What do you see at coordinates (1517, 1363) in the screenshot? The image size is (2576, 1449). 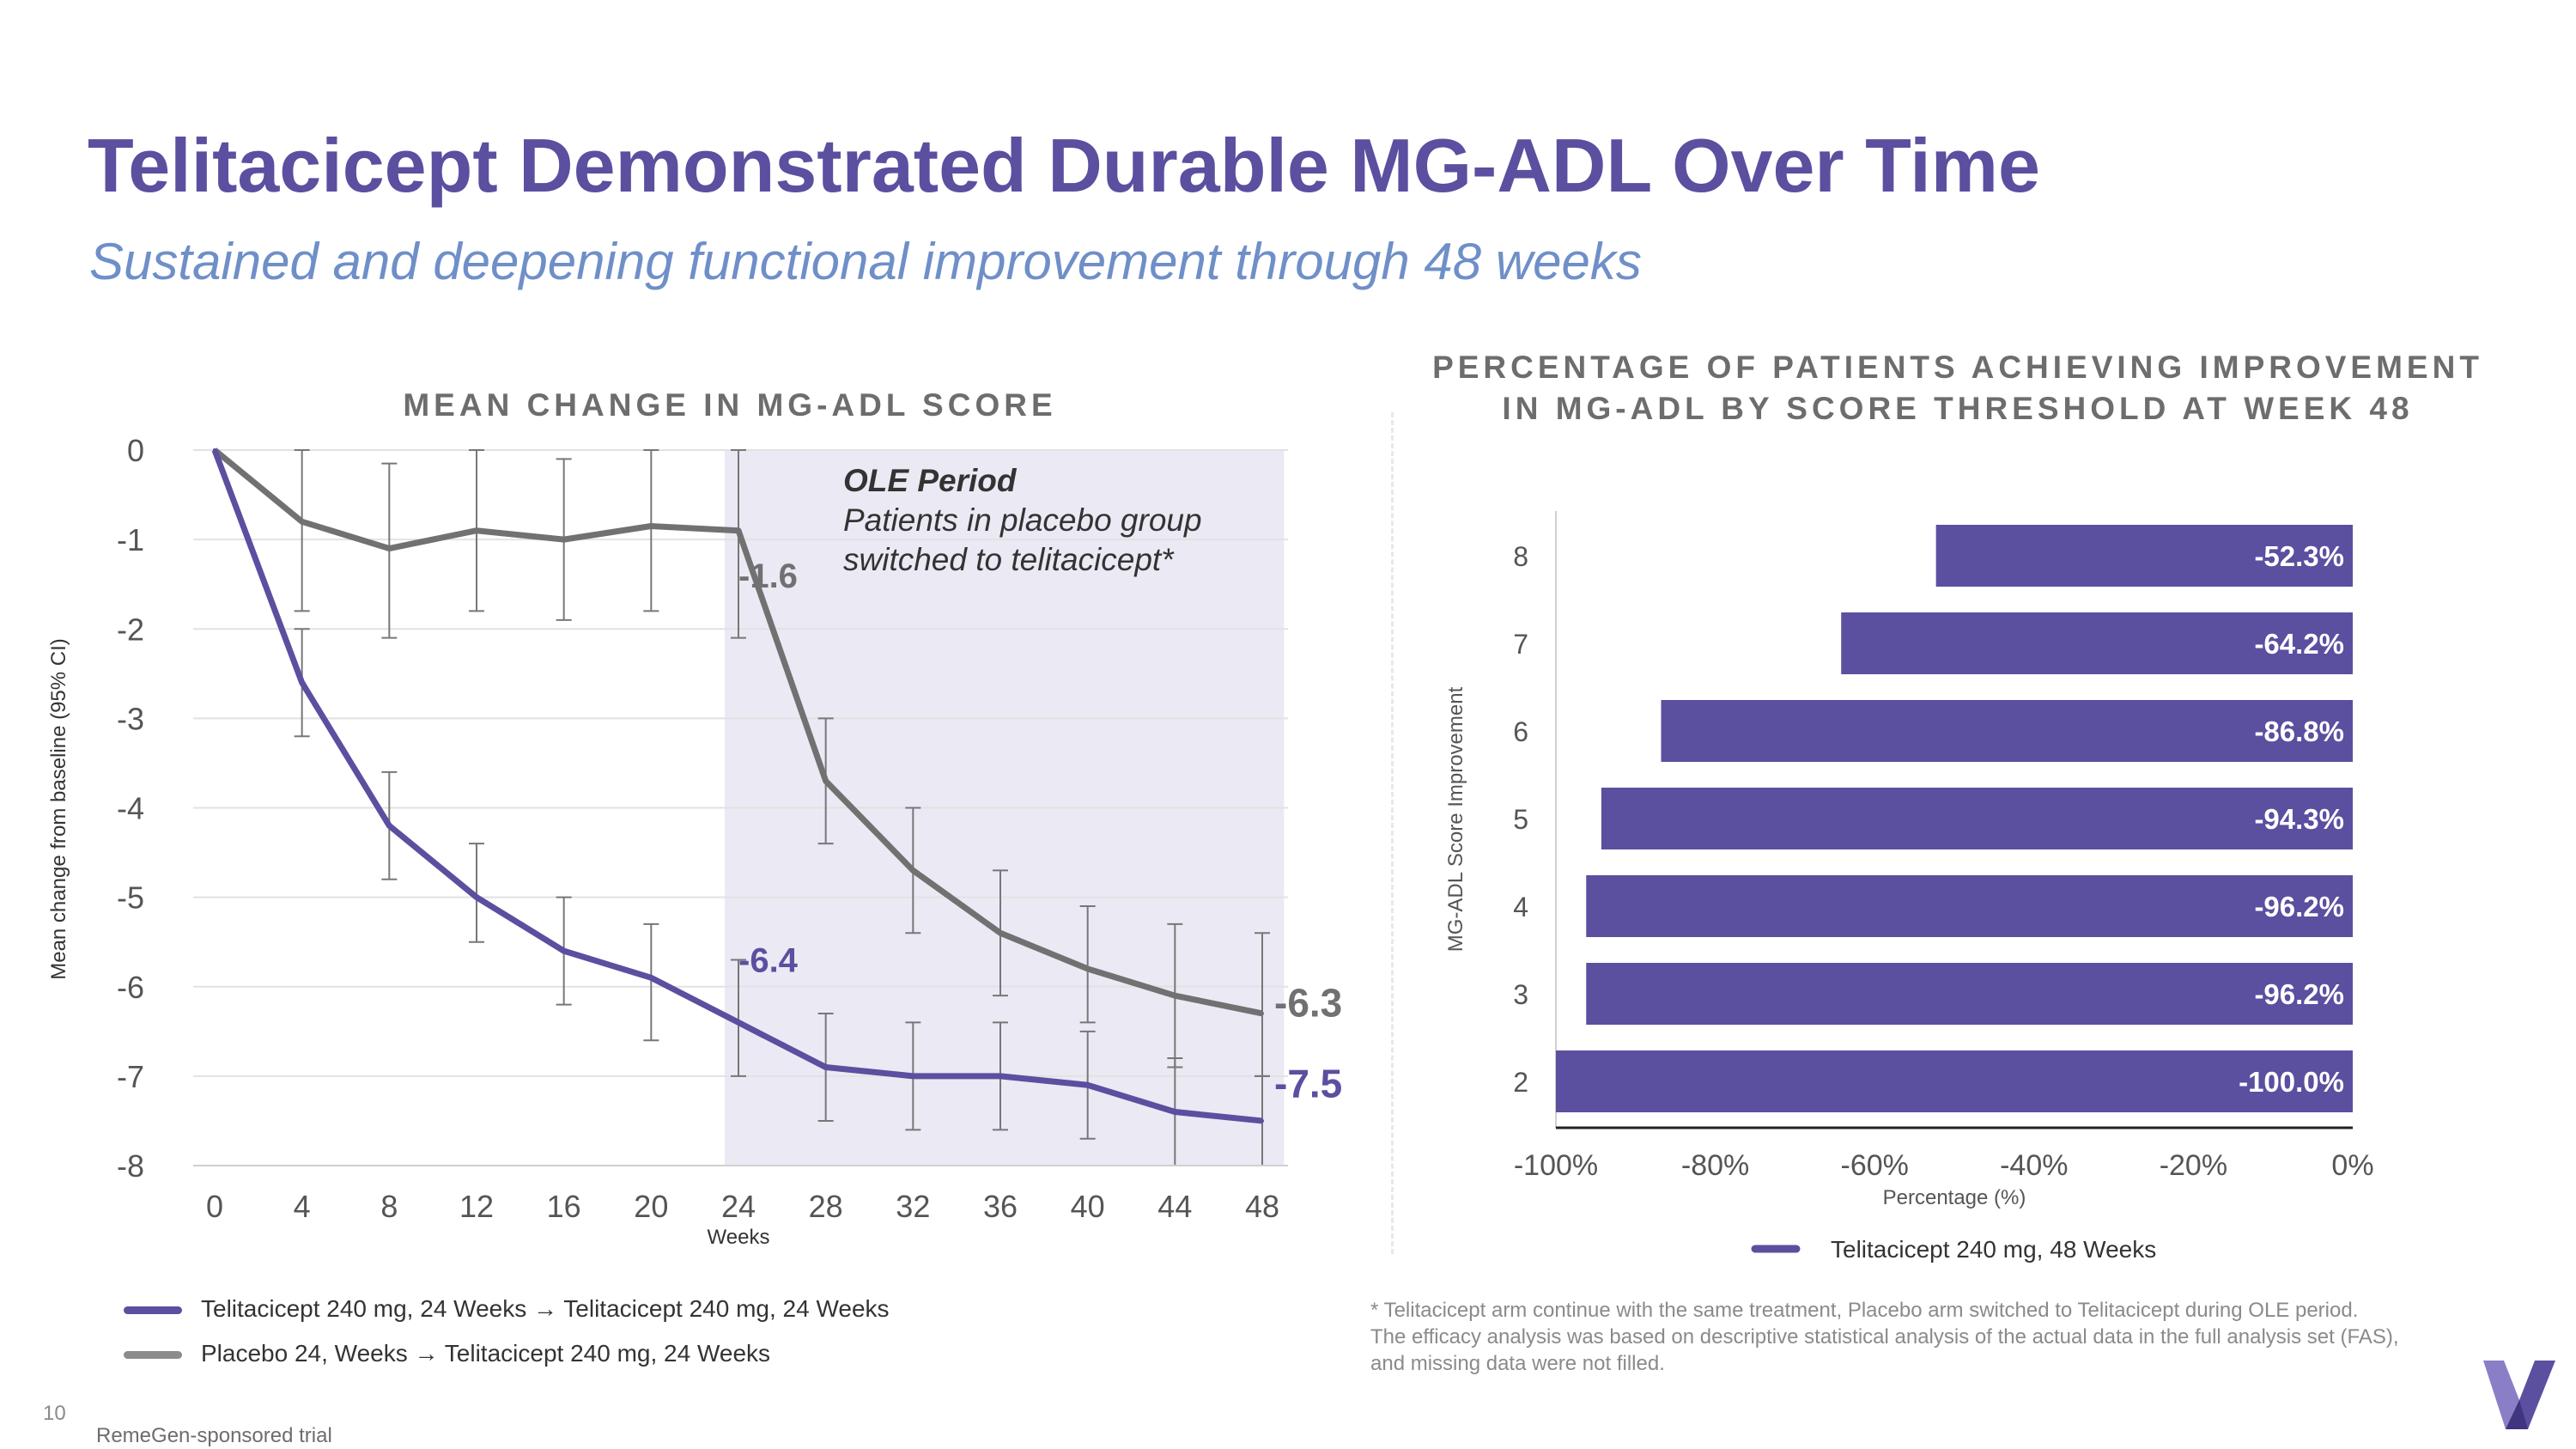 I see `footnote-line: and missing data were not filled.` at bounding box center [1517, 1363].